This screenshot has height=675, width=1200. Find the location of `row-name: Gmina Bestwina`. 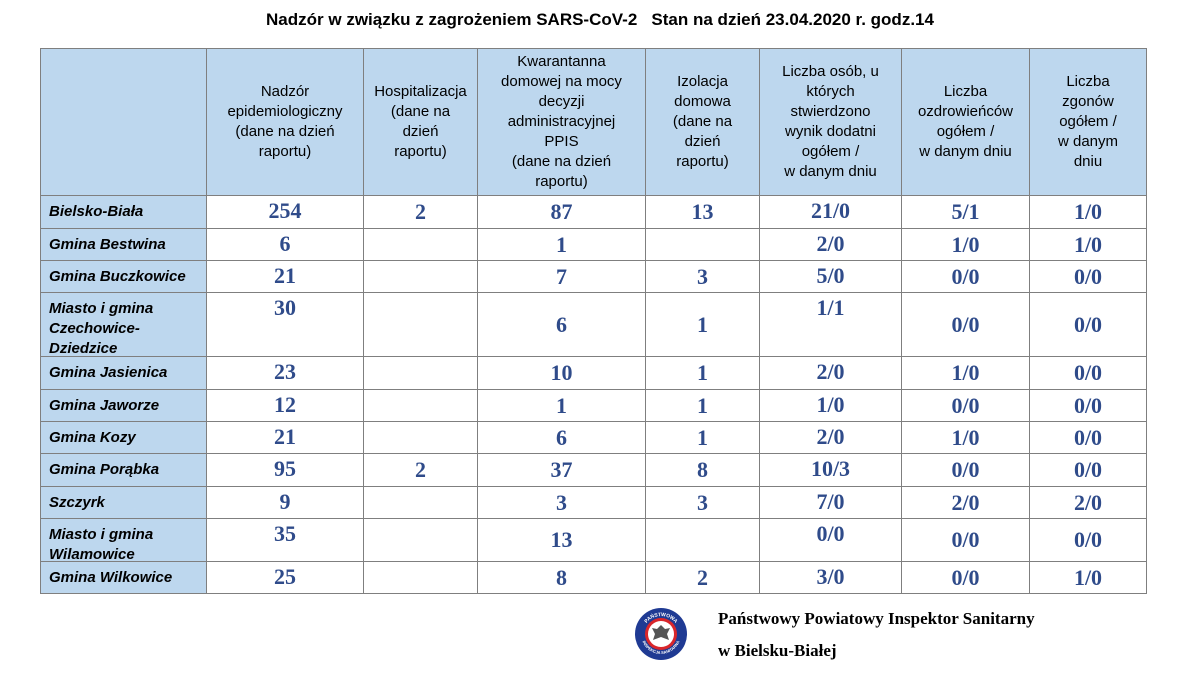

row-name: Gmina Bestwina is located at coordinates (123, 244).